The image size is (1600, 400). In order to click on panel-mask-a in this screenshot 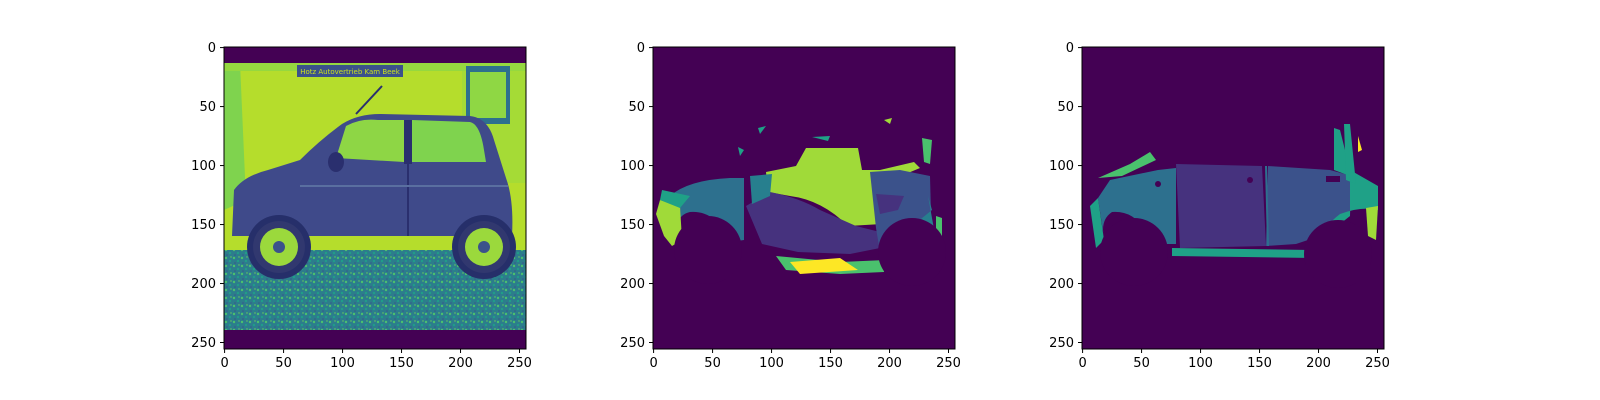, I will do `click(804, 198)`.